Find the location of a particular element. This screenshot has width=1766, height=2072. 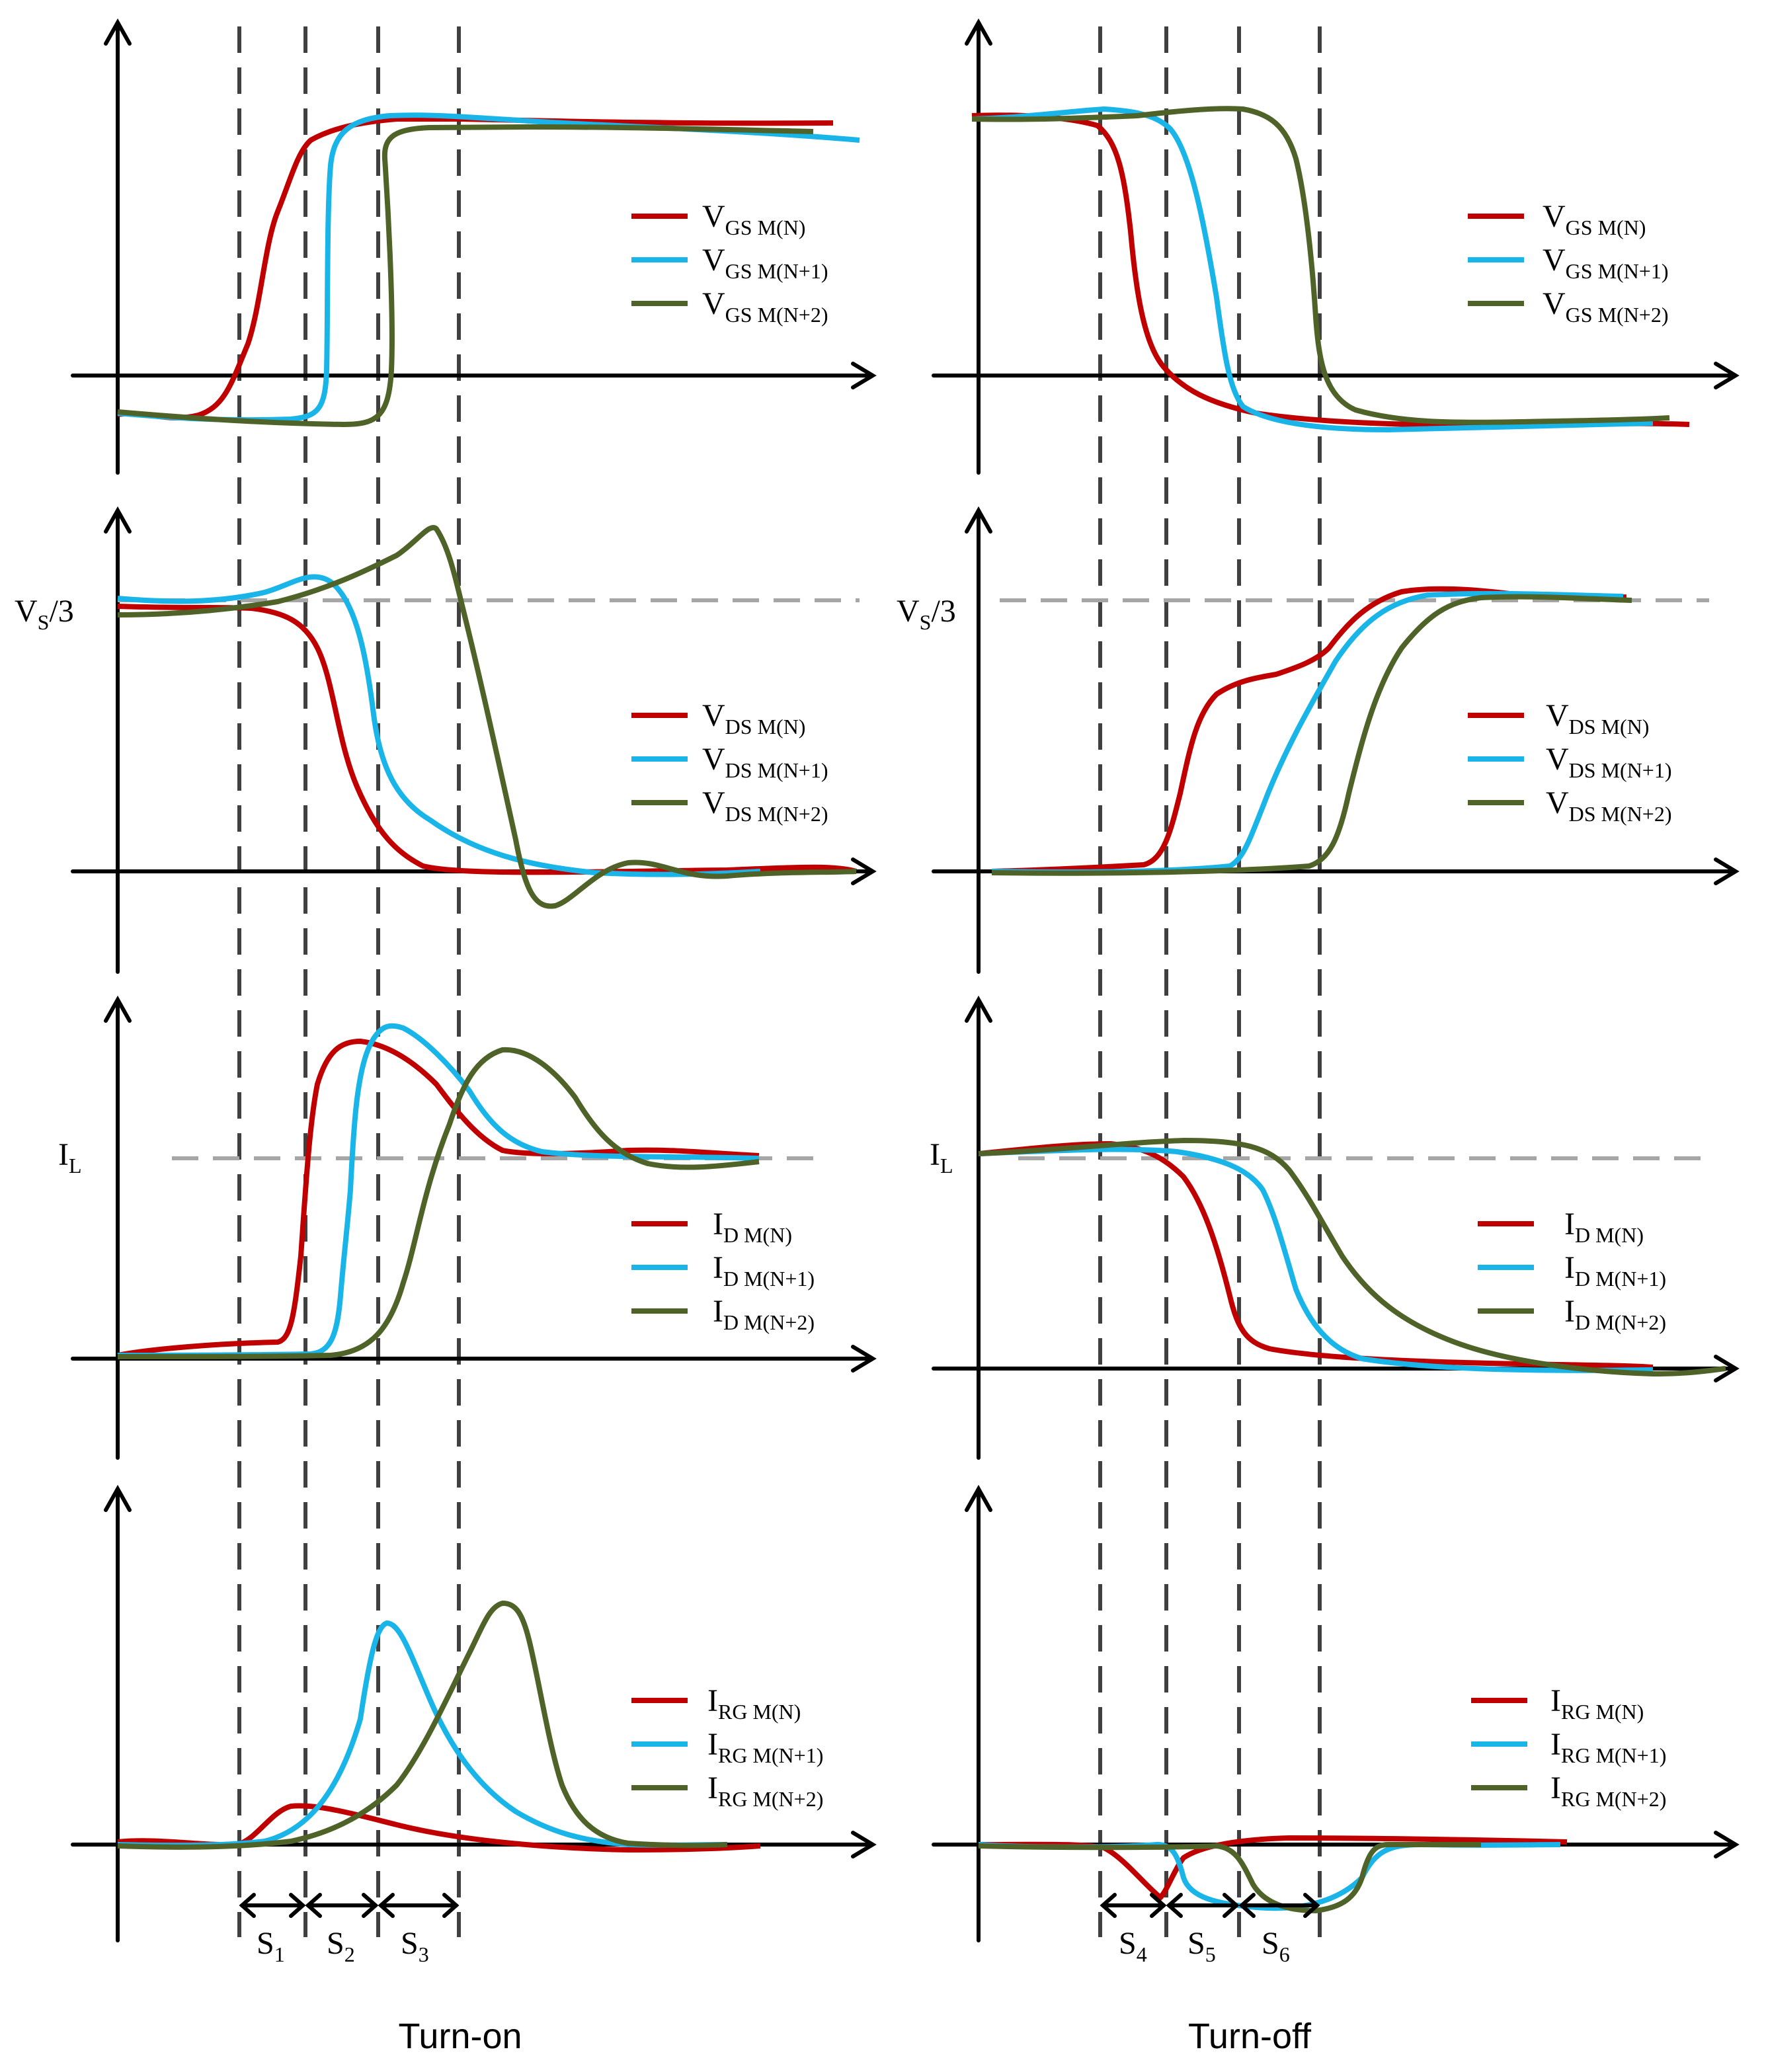

vgs-m-n2-trace is located at coordinates (465, 276).